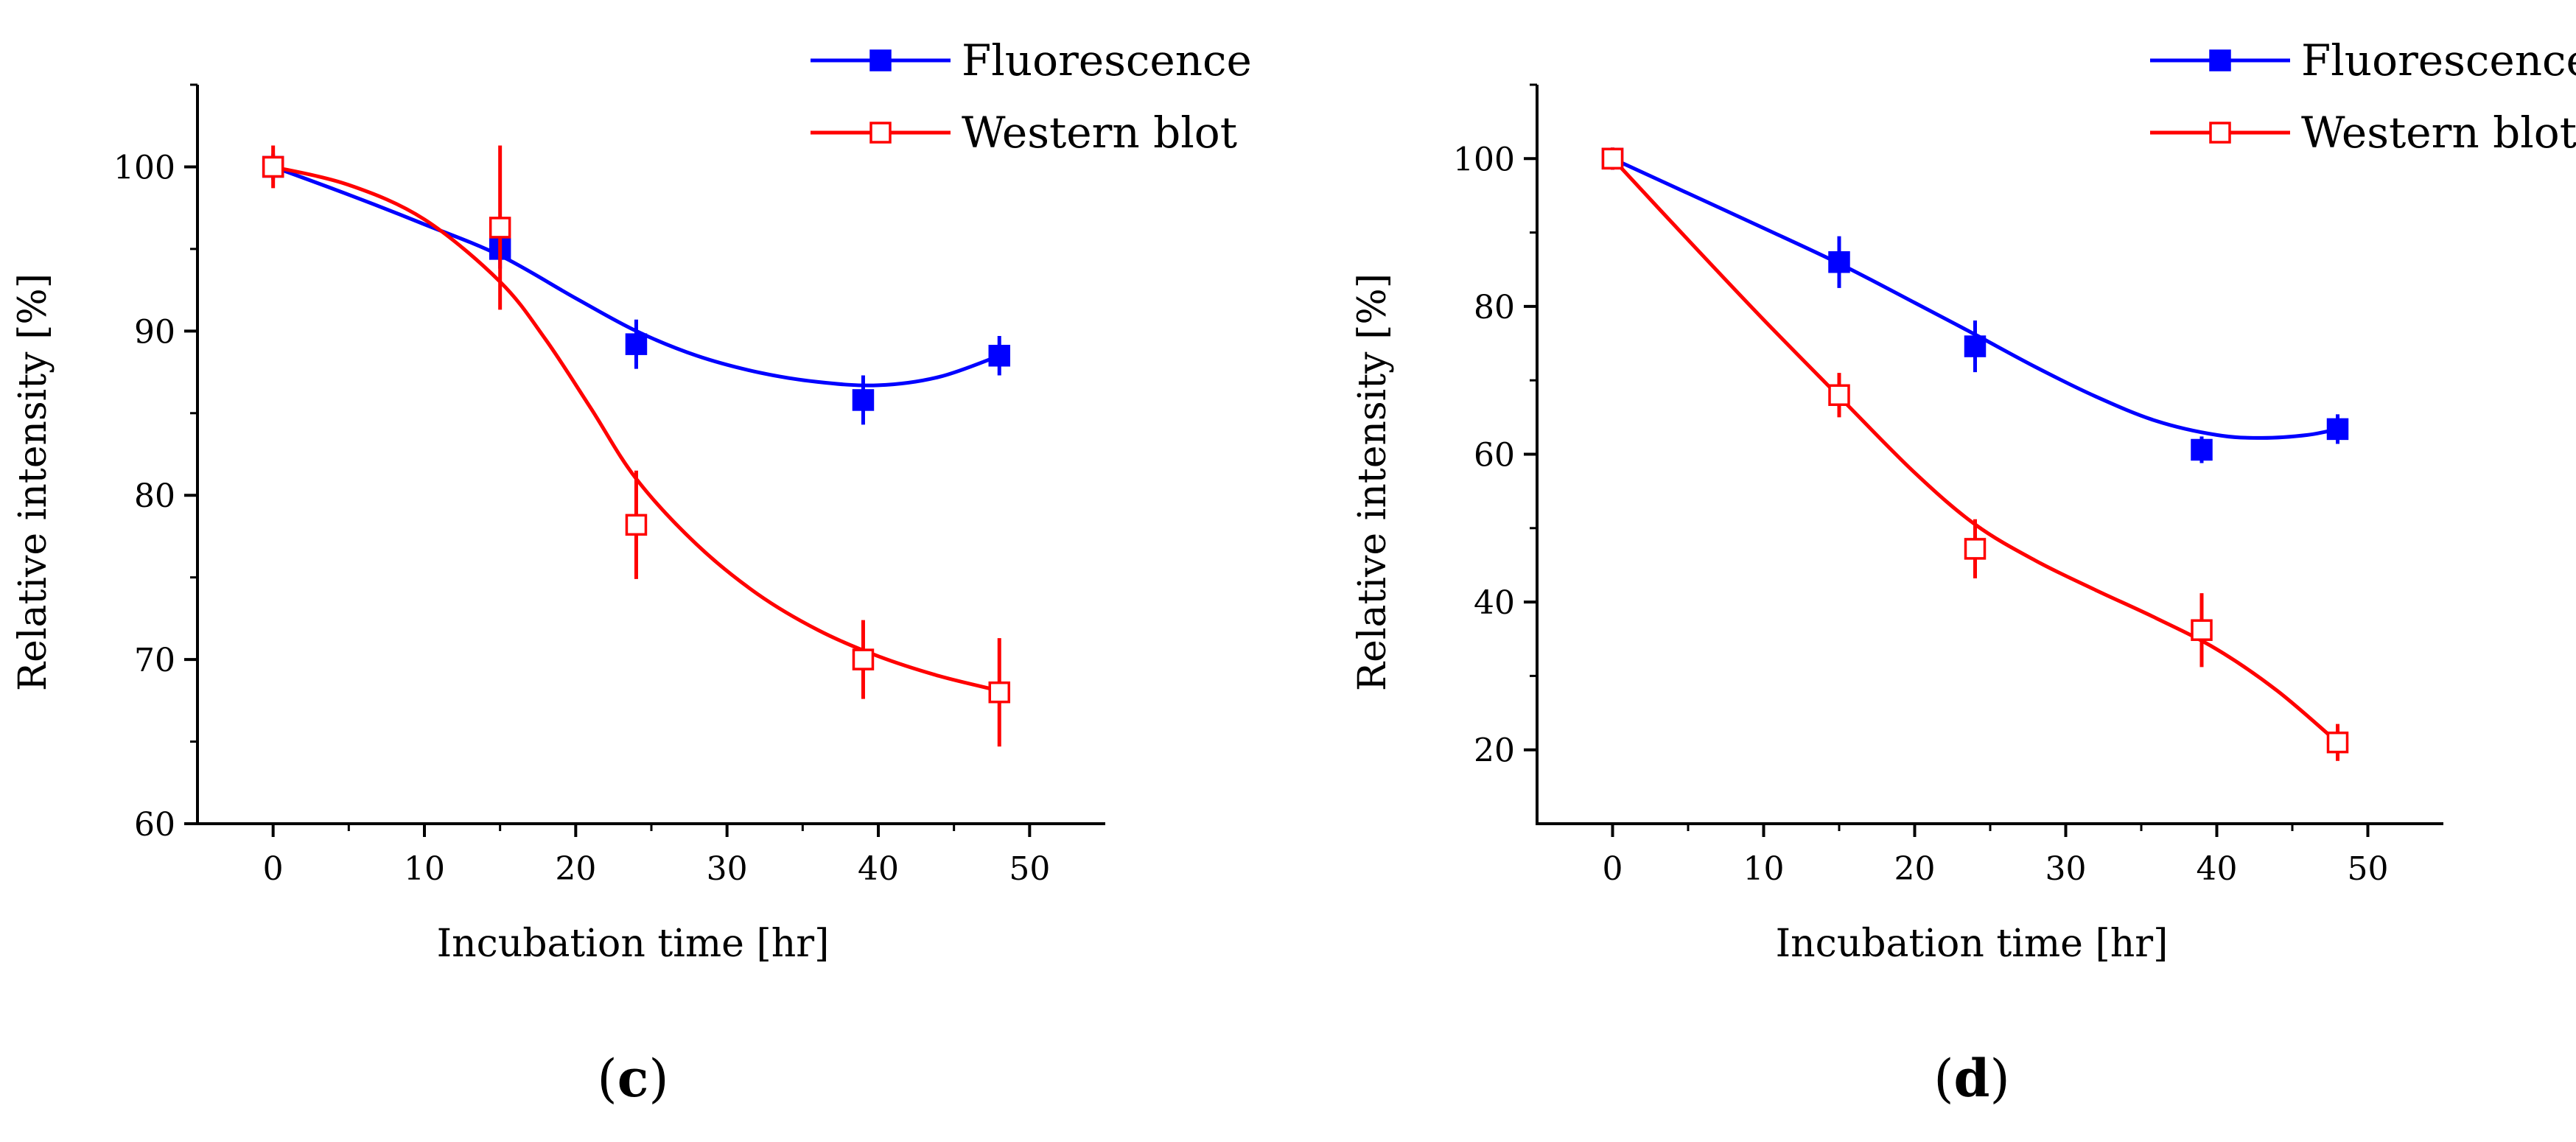 This screenshot has width=2576, height=1142. I want to click on y-tick-label: 90, so click(154, 332).